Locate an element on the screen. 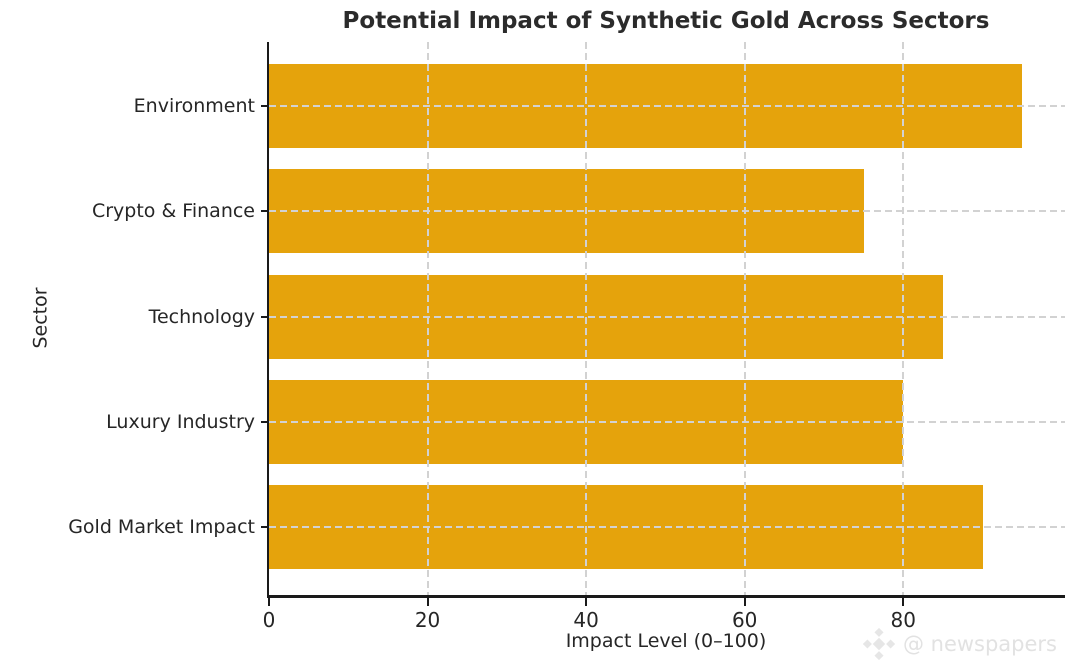 This screenshot has width=1065, height=667. diamond-logo-icon is located at coordinates (879, 644).